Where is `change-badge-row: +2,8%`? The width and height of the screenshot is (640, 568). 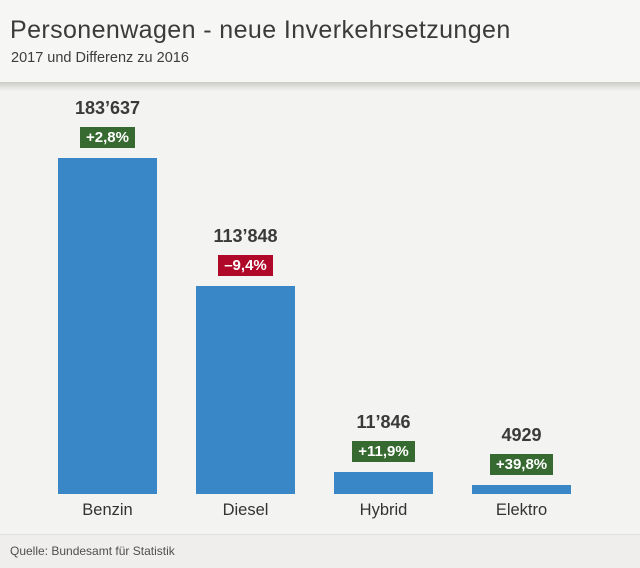
change-badge-row: +2,8% is located at coordinates (107, 137).